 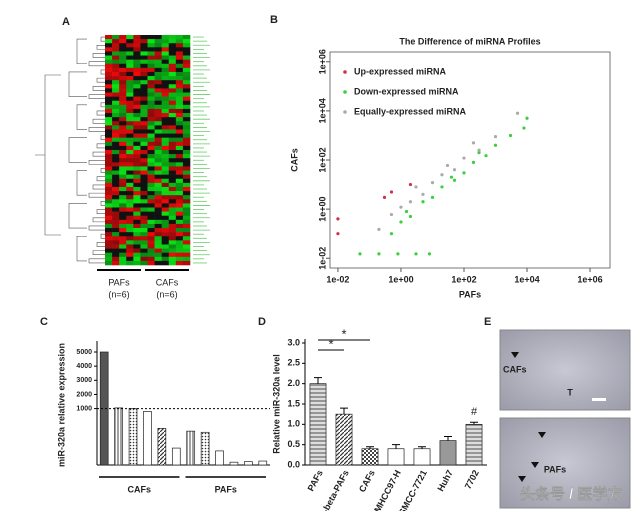 What do you see at coordinates (469, 41) in the screenshot?
I see `chart-title: The Difference of miRNA Profiles` at bounding box center [469, 41].